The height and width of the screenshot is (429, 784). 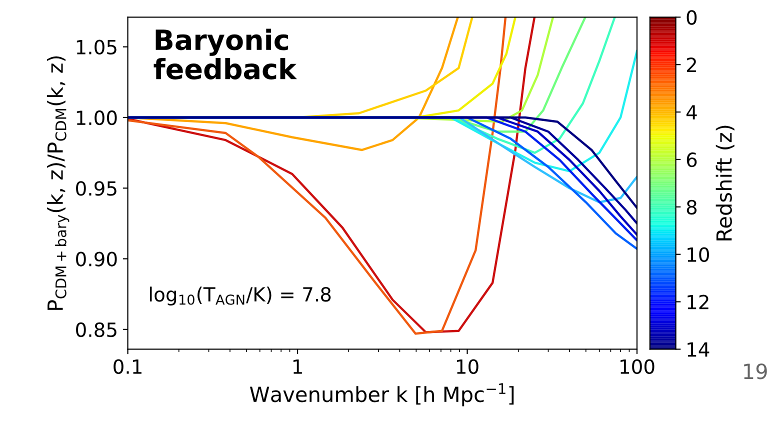 What do you see at coordinates (382, 394) in the screenshot?
I see `x-axis-title: Wavenumber k [h Mpc$^{−1}$]` at bounding box center [382, 394].